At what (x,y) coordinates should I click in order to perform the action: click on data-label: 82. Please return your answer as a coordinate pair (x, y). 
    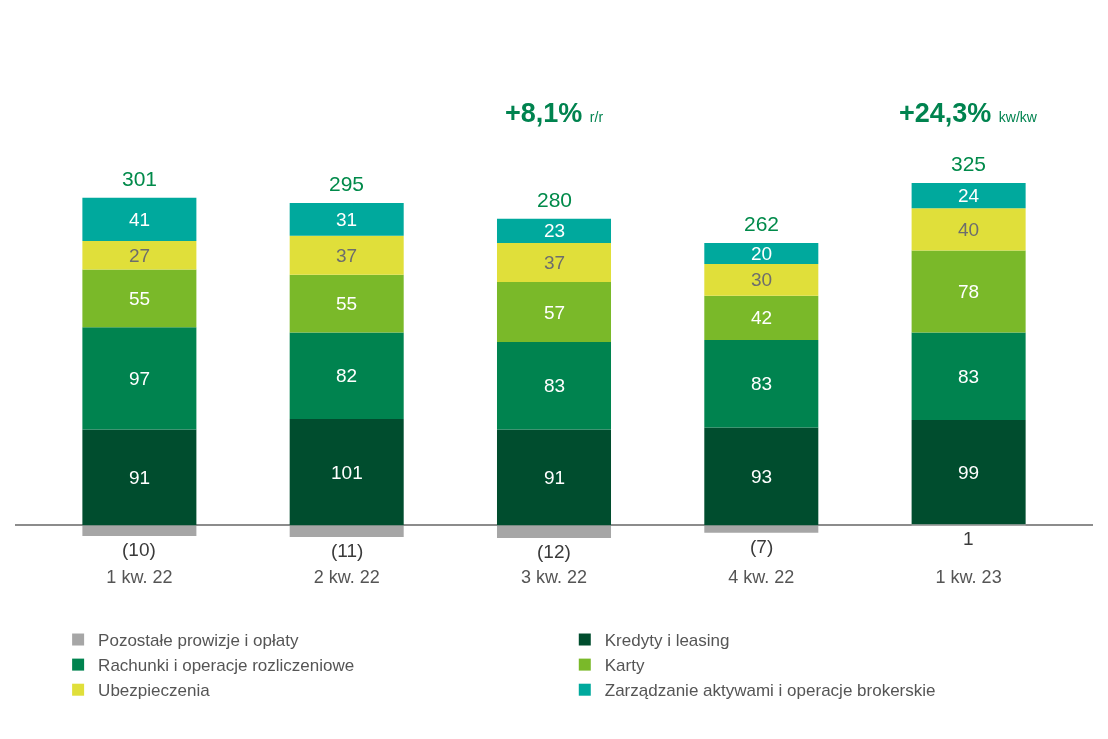
    Looking at the image, I should click on (347, 375).